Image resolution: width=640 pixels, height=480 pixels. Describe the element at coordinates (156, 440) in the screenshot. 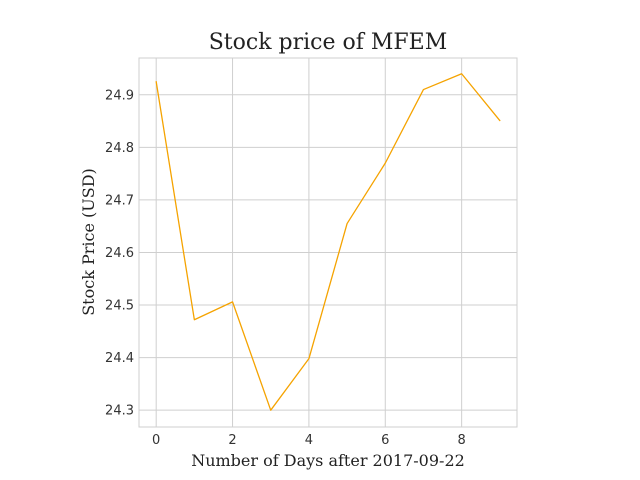

I see `x-tick-label-0: 0` at that location.